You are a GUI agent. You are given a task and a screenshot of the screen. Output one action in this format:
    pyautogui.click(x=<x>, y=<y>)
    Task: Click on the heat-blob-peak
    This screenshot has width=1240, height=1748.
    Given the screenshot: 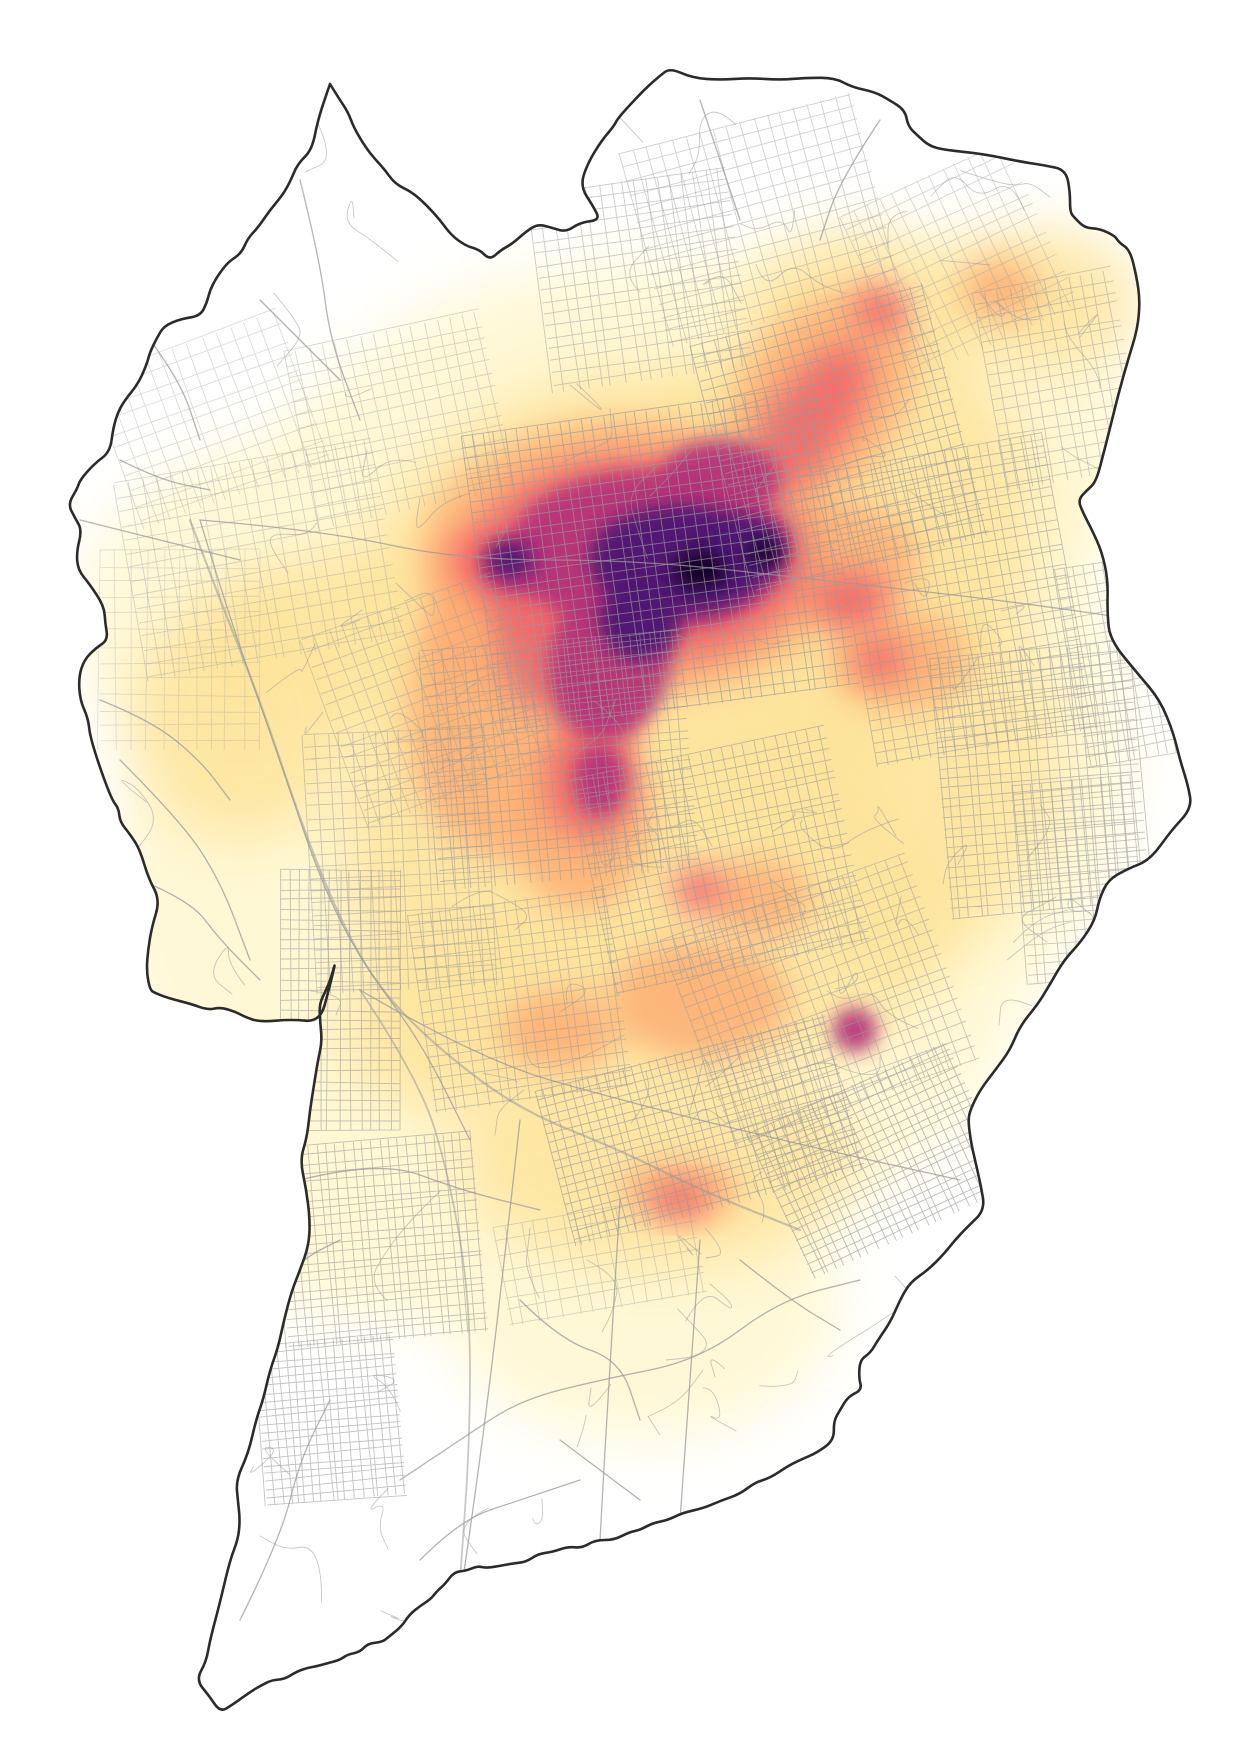 What is the action you would take?
    pyautogui.click(x=640, y=620)
    